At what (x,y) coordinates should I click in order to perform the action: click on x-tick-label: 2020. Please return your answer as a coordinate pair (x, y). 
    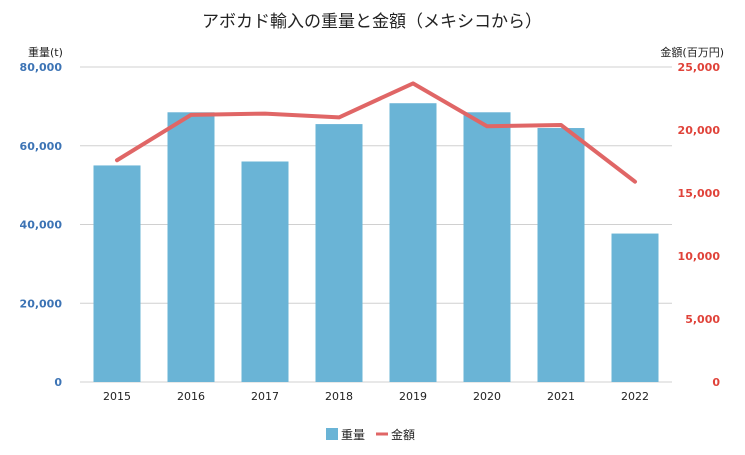
    Looking at the image, I should click on (487, 396).